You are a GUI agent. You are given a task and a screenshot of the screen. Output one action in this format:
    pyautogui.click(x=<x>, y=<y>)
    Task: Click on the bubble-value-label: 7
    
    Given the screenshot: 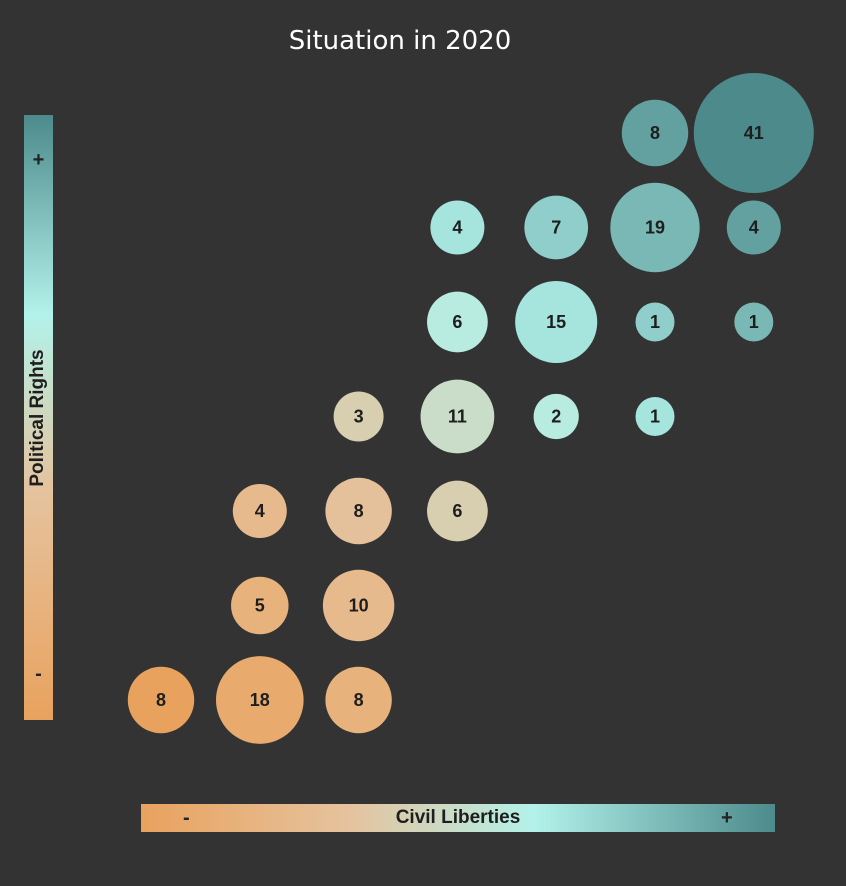 What is the action you would take?
    pyautogui.click(x=556, y=228)
    